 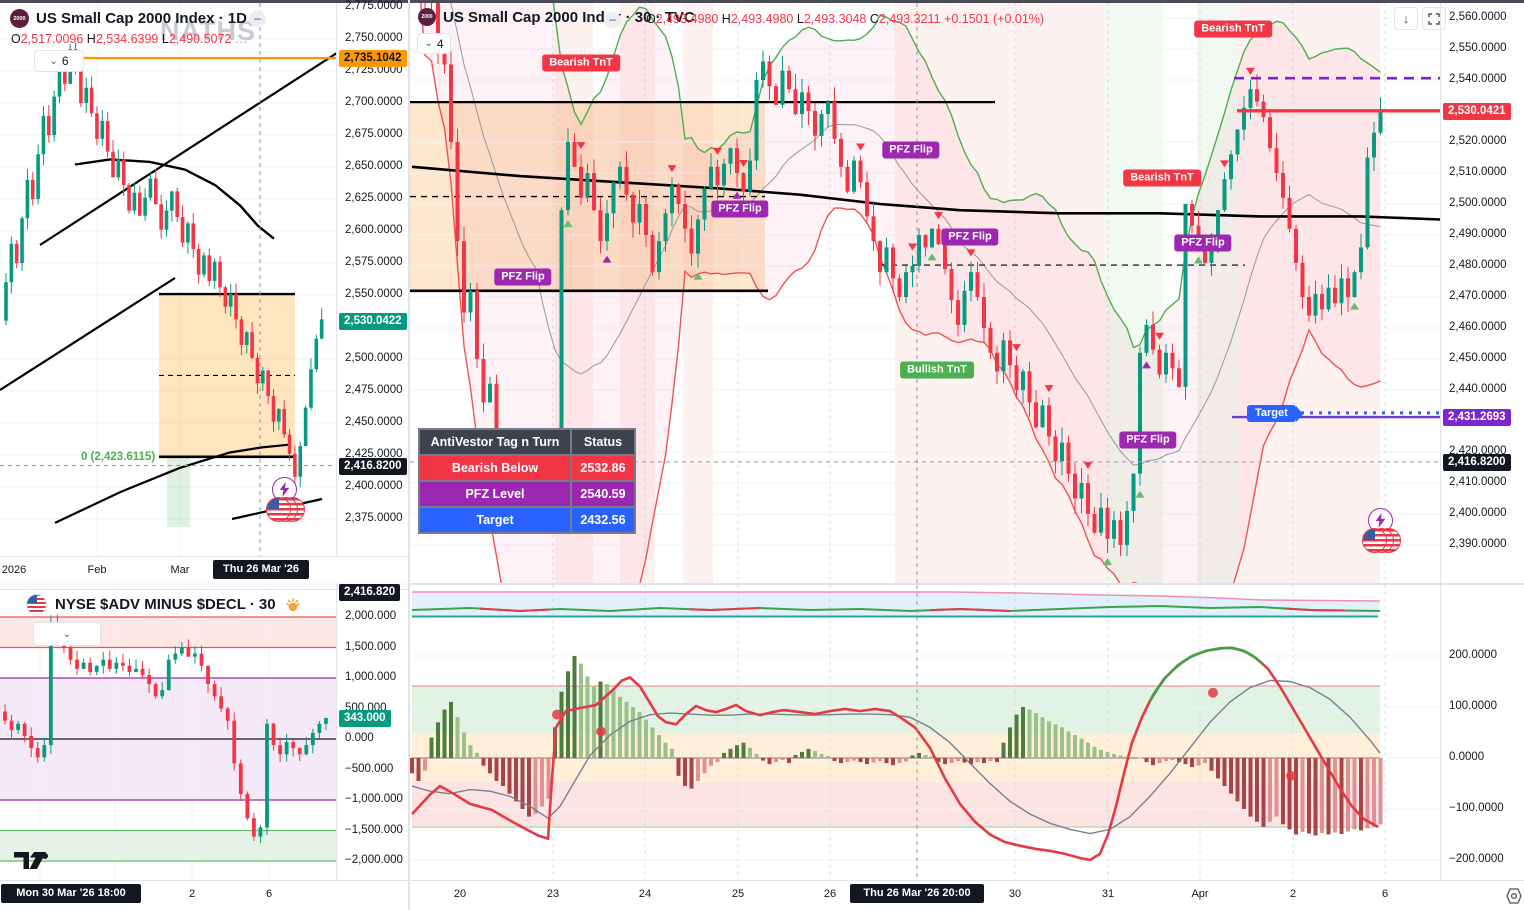 What do you see at coordinates (374, 799) in the screenshot?
I see `value-tick: −1,000.000` at bounding box center [374, 799].